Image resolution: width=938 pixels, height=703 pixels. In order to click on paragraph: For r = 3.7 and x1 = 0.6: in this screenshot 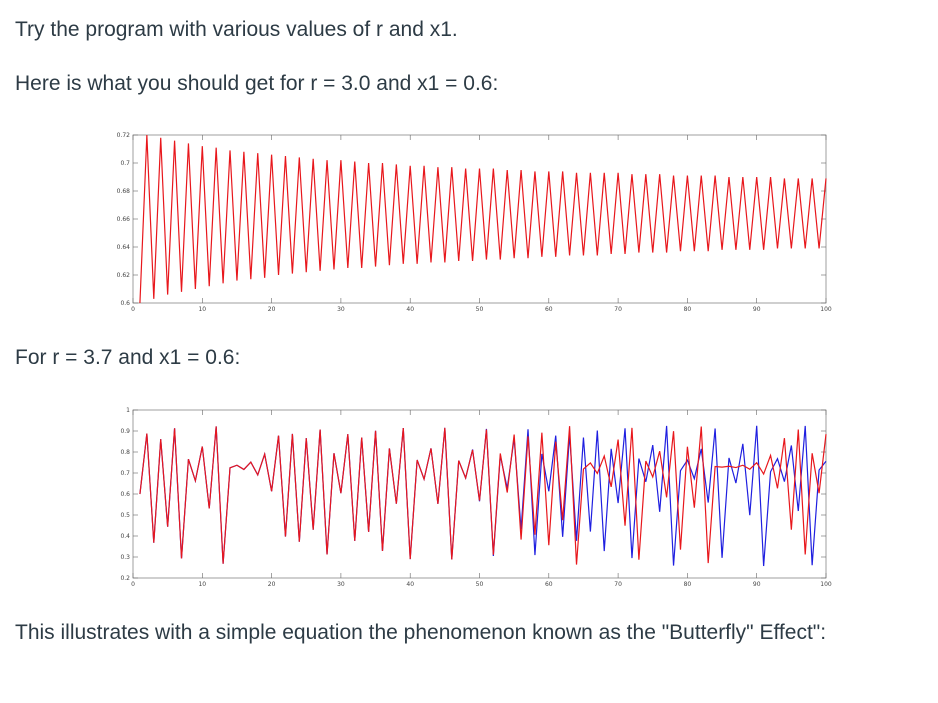, I will do `click(128, 357)`.